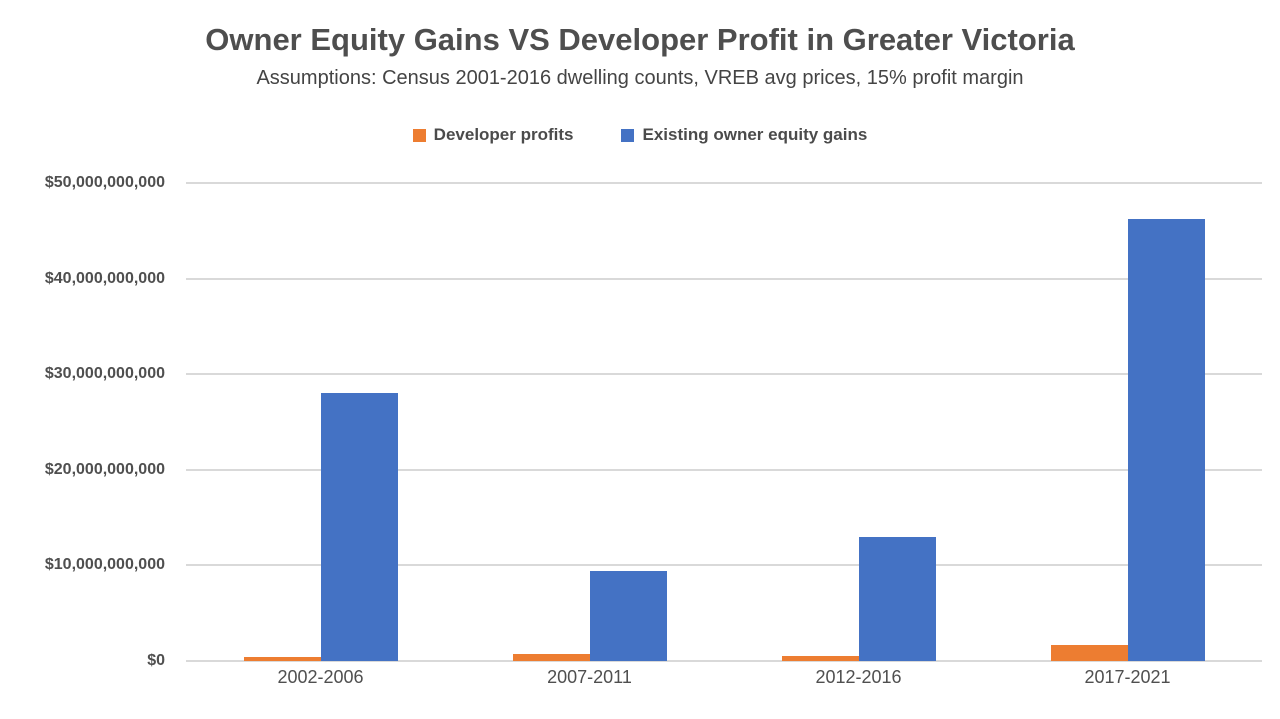 The image size is (1280, 719). I want to click on x-tick-label: 2002-2006, so click(320, 677).